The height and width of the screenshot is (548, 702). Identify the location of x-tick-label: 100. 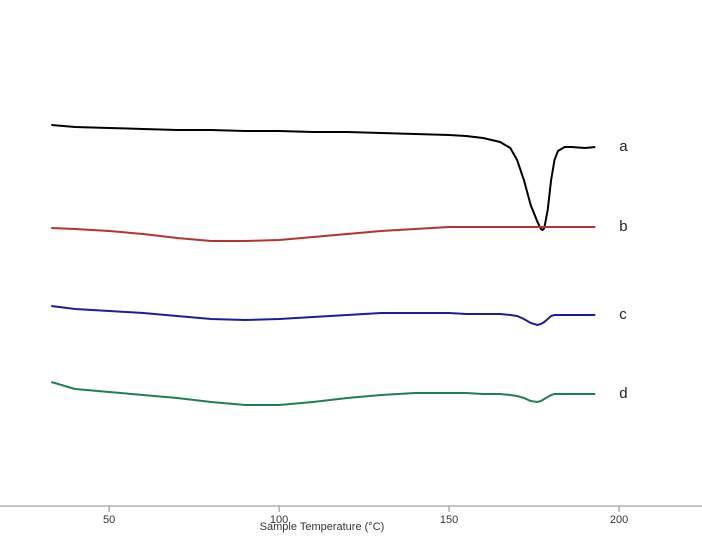
(279, 520).